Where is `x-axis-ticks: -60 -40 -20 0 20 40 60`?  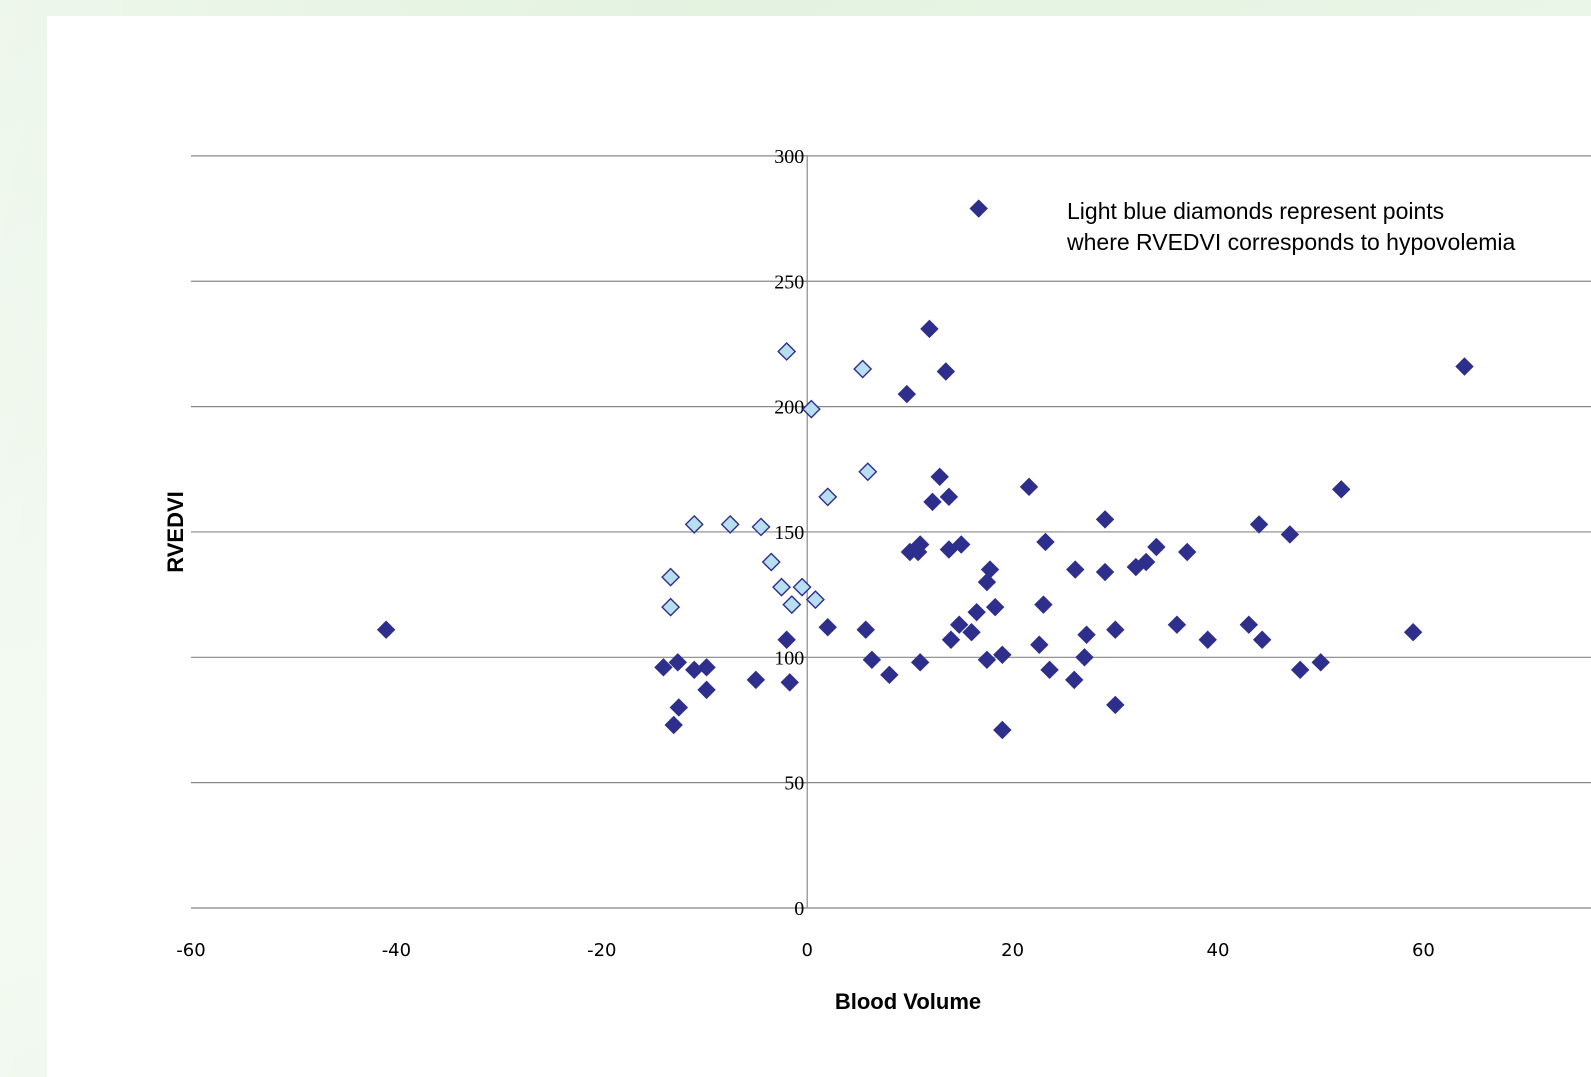 x-axis-ticks: -60 -40 -20 0 20 40 60 is located at coordinates (805, 950).